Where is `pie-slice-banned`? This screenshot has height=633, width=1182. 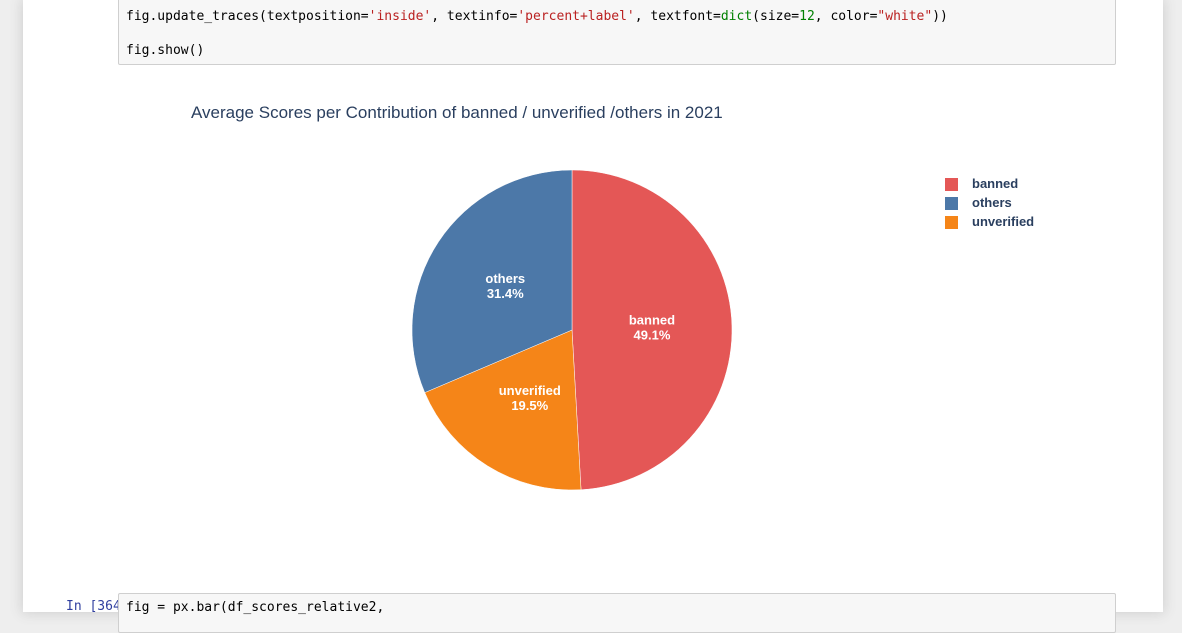
pie-slice-banned is located at coordinates (652, 330).